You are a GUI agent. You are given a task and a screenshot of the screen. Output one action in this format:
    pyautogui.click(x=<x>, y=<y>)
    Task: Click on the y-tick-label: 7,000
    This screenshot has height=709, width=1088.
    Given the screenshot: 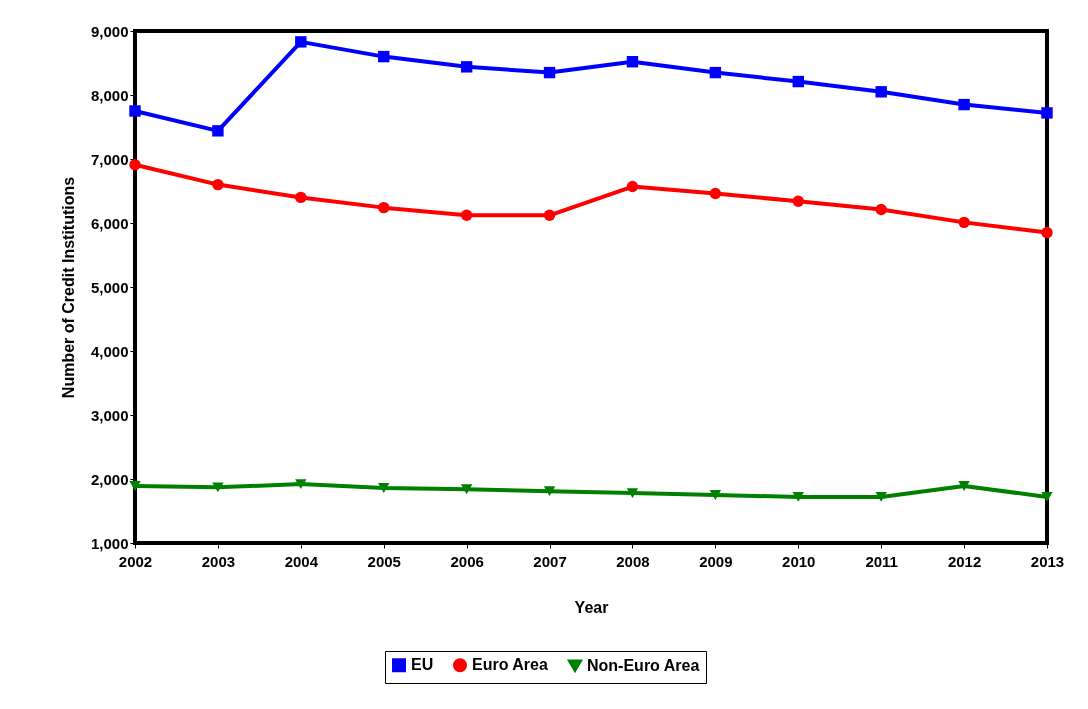 What is the action you would take?
    pyautogui.click(x=109, y=159)
    